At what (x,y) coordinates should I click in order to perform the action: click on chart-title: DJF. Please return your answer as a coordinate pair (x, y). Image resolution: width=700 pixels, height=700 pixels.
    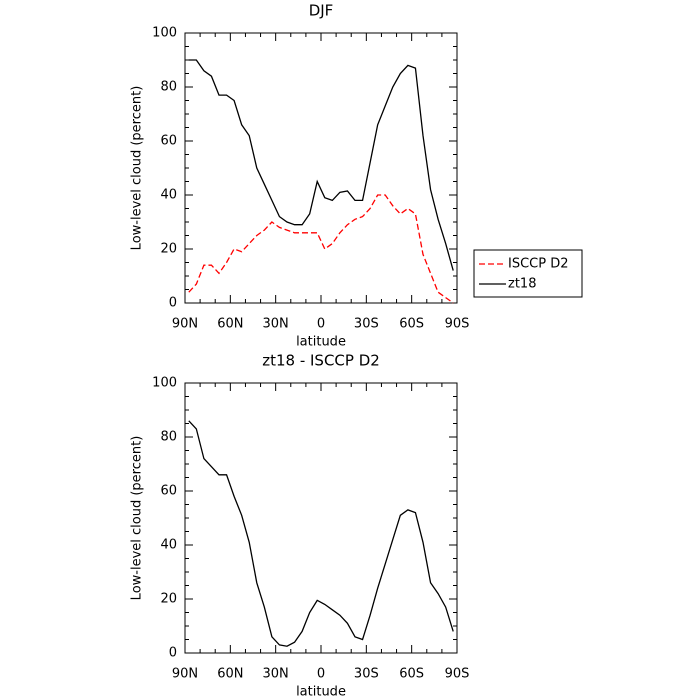
    Looking at the image, I should click on (321, 11).